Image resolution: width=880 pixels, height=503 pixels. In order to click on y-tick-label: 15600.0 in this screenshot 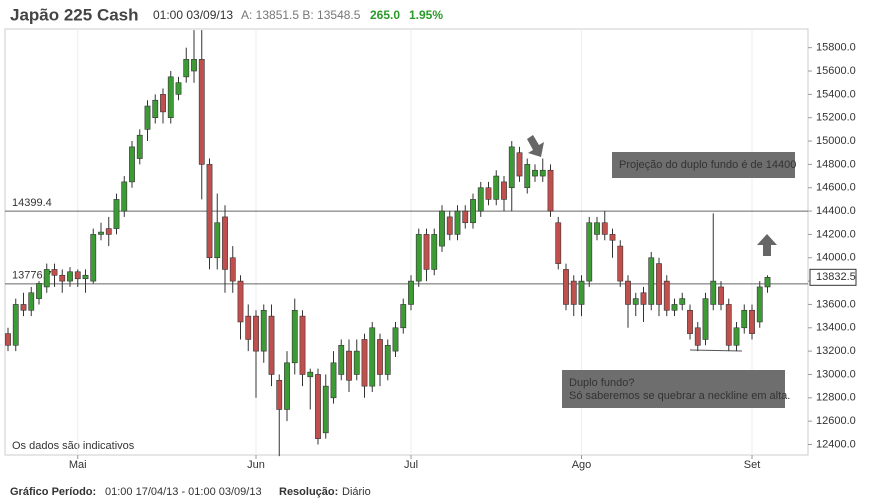, I will do `click(836, 71)`.